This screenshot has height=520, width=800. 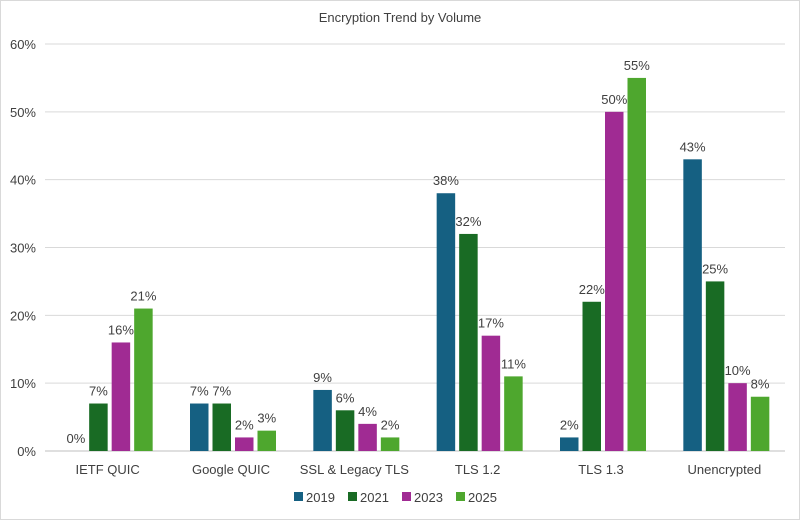 What do you see at coordinates (478, 469) in the screenshot?
I see `x-tick-label: TLS 1.2` at bounding box center [478, 469].